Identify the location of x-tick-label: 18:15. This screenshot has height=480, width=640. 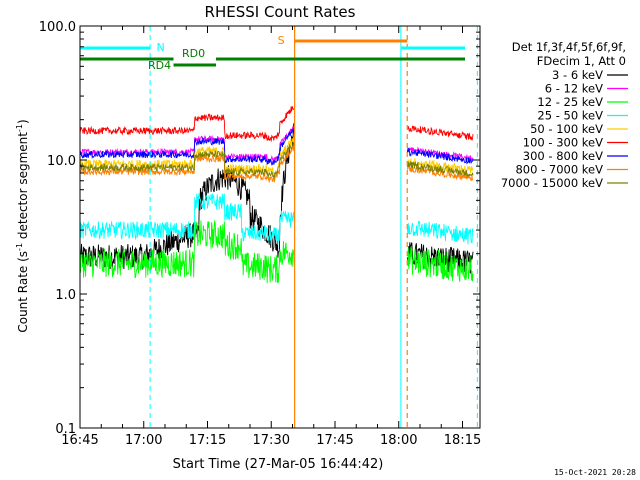
(462, 440).